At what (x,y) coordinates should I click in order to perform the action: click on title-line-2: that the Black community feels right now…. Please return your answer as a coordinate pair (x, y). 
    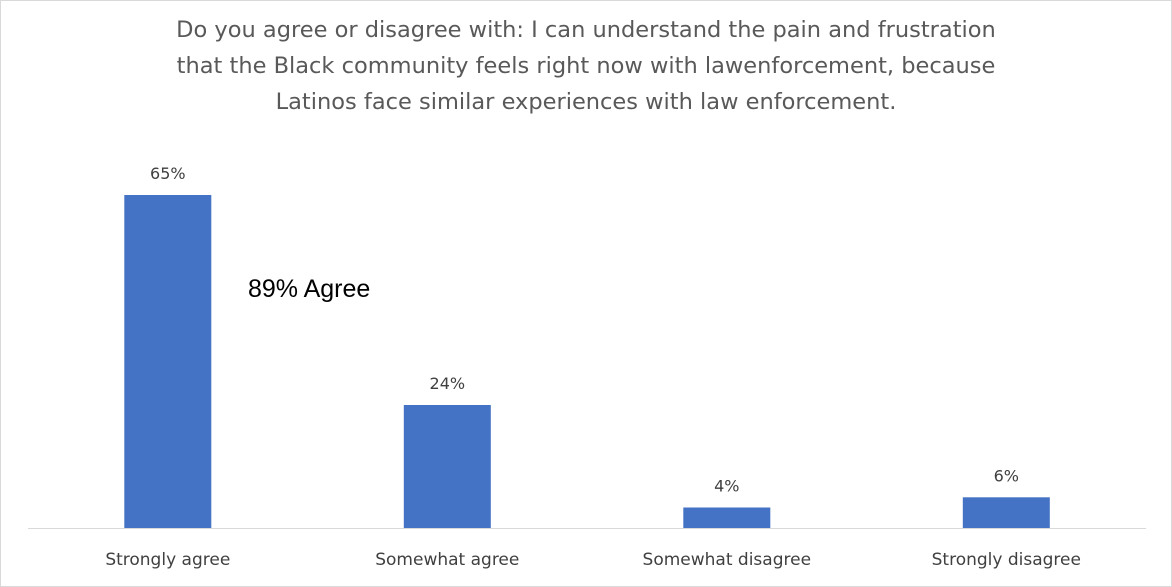
    Looking at the image, I should click on (586, 66).